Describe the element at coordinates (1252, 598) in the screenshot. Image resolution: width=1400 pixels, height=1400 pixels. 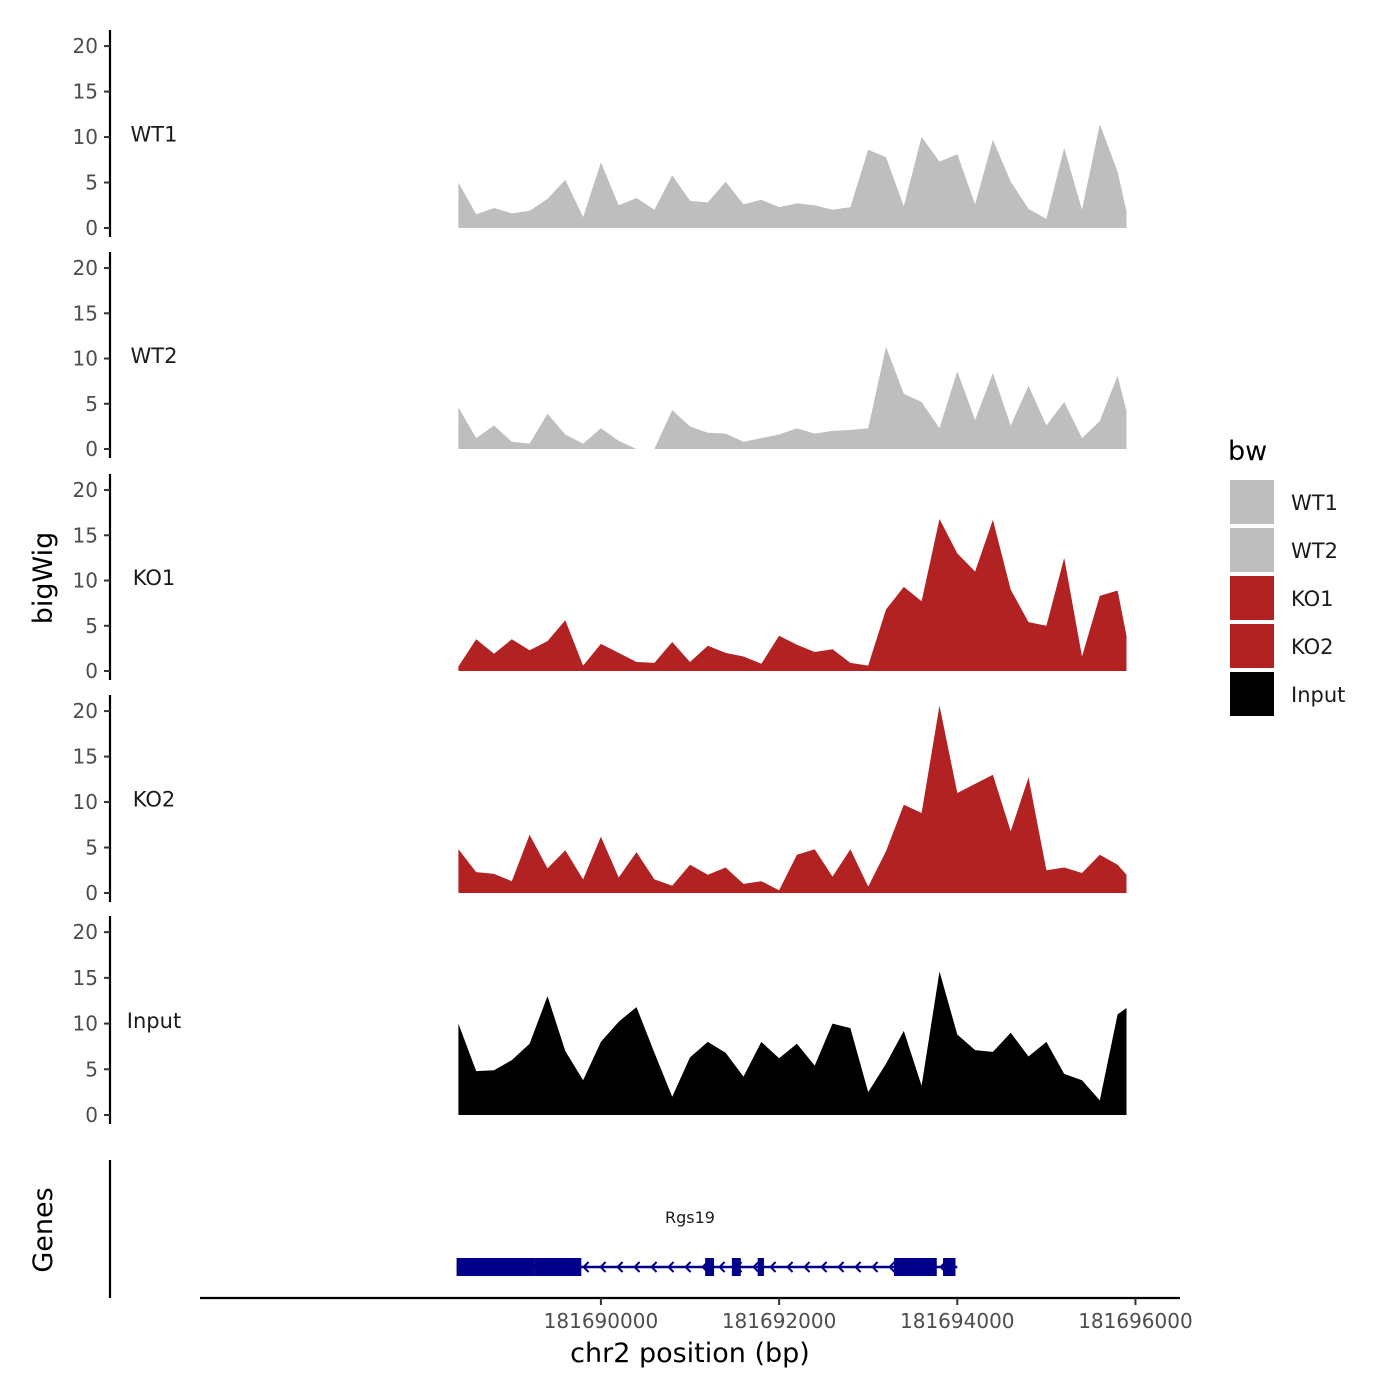
I see `legend-key-ko1` at that location.